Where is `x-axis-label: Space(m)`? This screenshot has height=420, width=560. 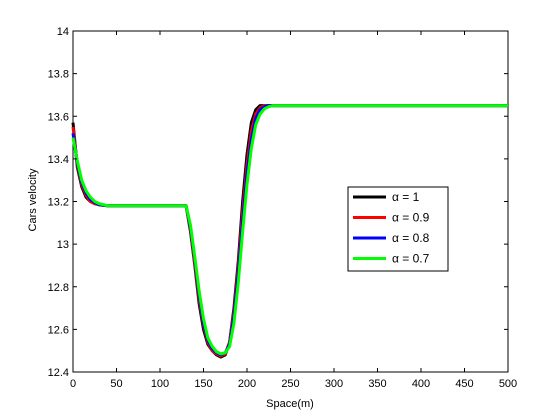 x-axis-label: Space(m) is located at coordinates (290, 404).